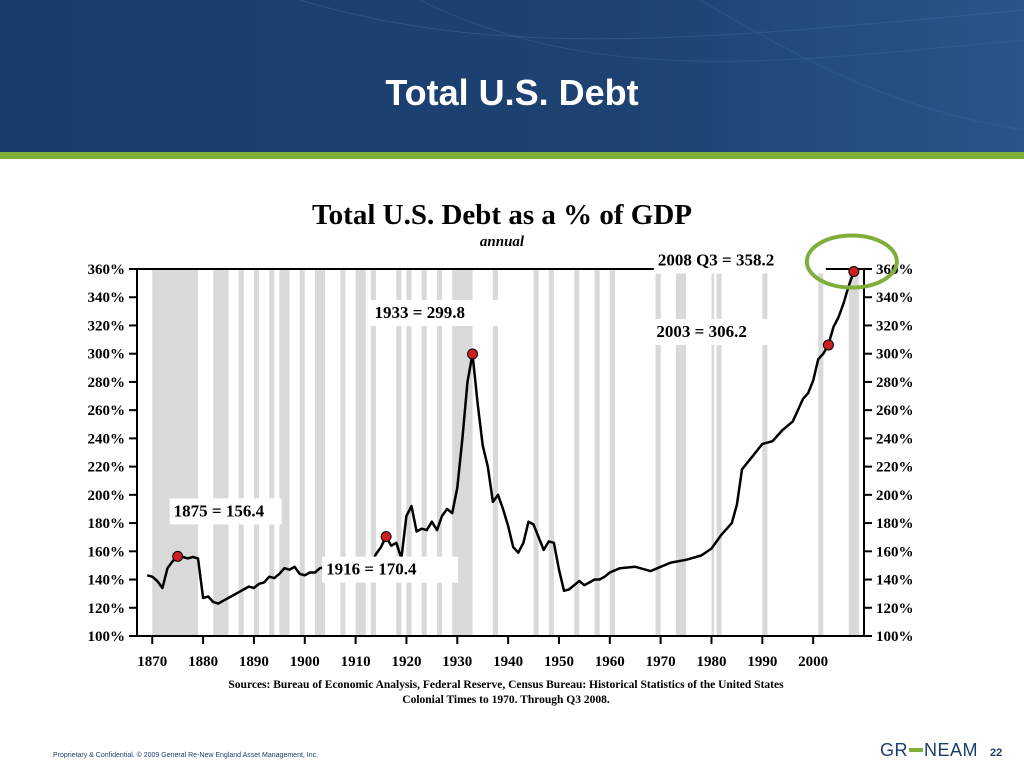  Describe the element at coordinates (762, 662) in the screenshot. I see `x-tick-label: 1990` at that location.